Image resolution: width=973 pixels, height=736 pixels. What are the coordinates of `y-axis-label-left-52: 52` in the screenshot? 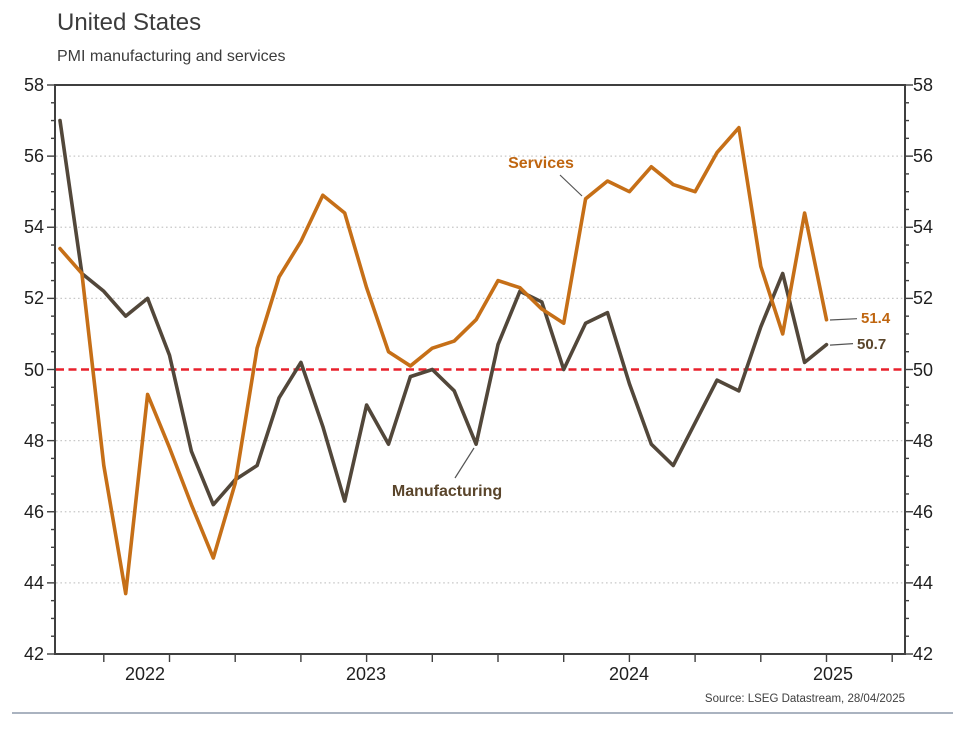 It's located at (33, 298).